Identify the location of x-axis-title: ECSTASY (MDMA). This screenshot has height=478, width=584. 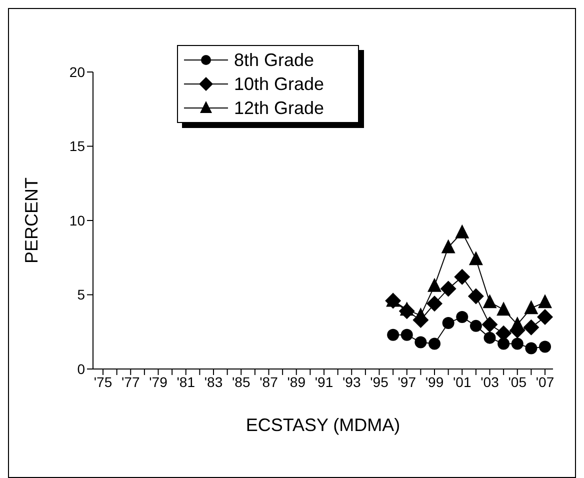
(323, 425).